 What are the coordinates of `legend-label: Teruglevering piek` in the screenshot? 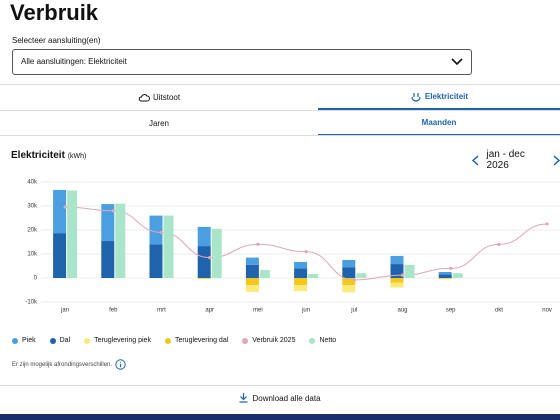 It's located at (122, 340).